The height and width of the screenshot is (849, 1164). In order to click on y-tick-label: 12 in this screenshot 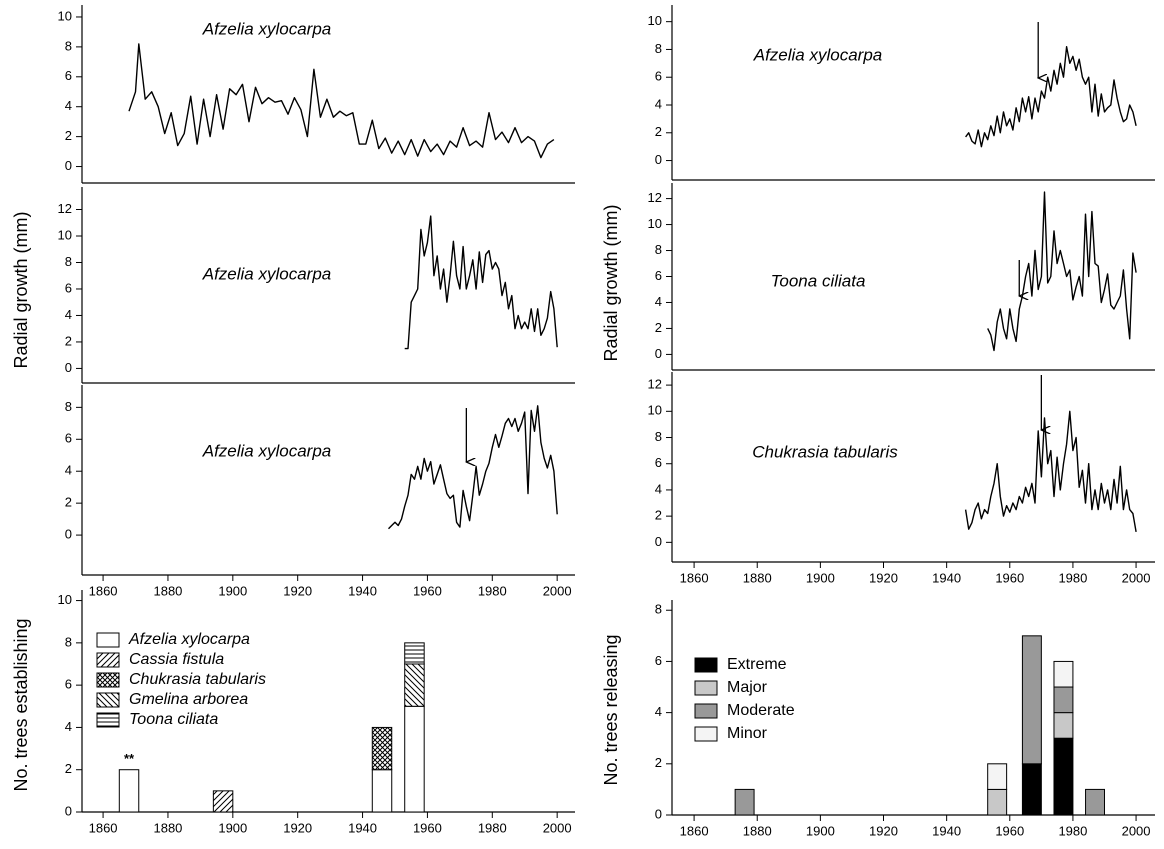, I will do `click(655, 384)`.